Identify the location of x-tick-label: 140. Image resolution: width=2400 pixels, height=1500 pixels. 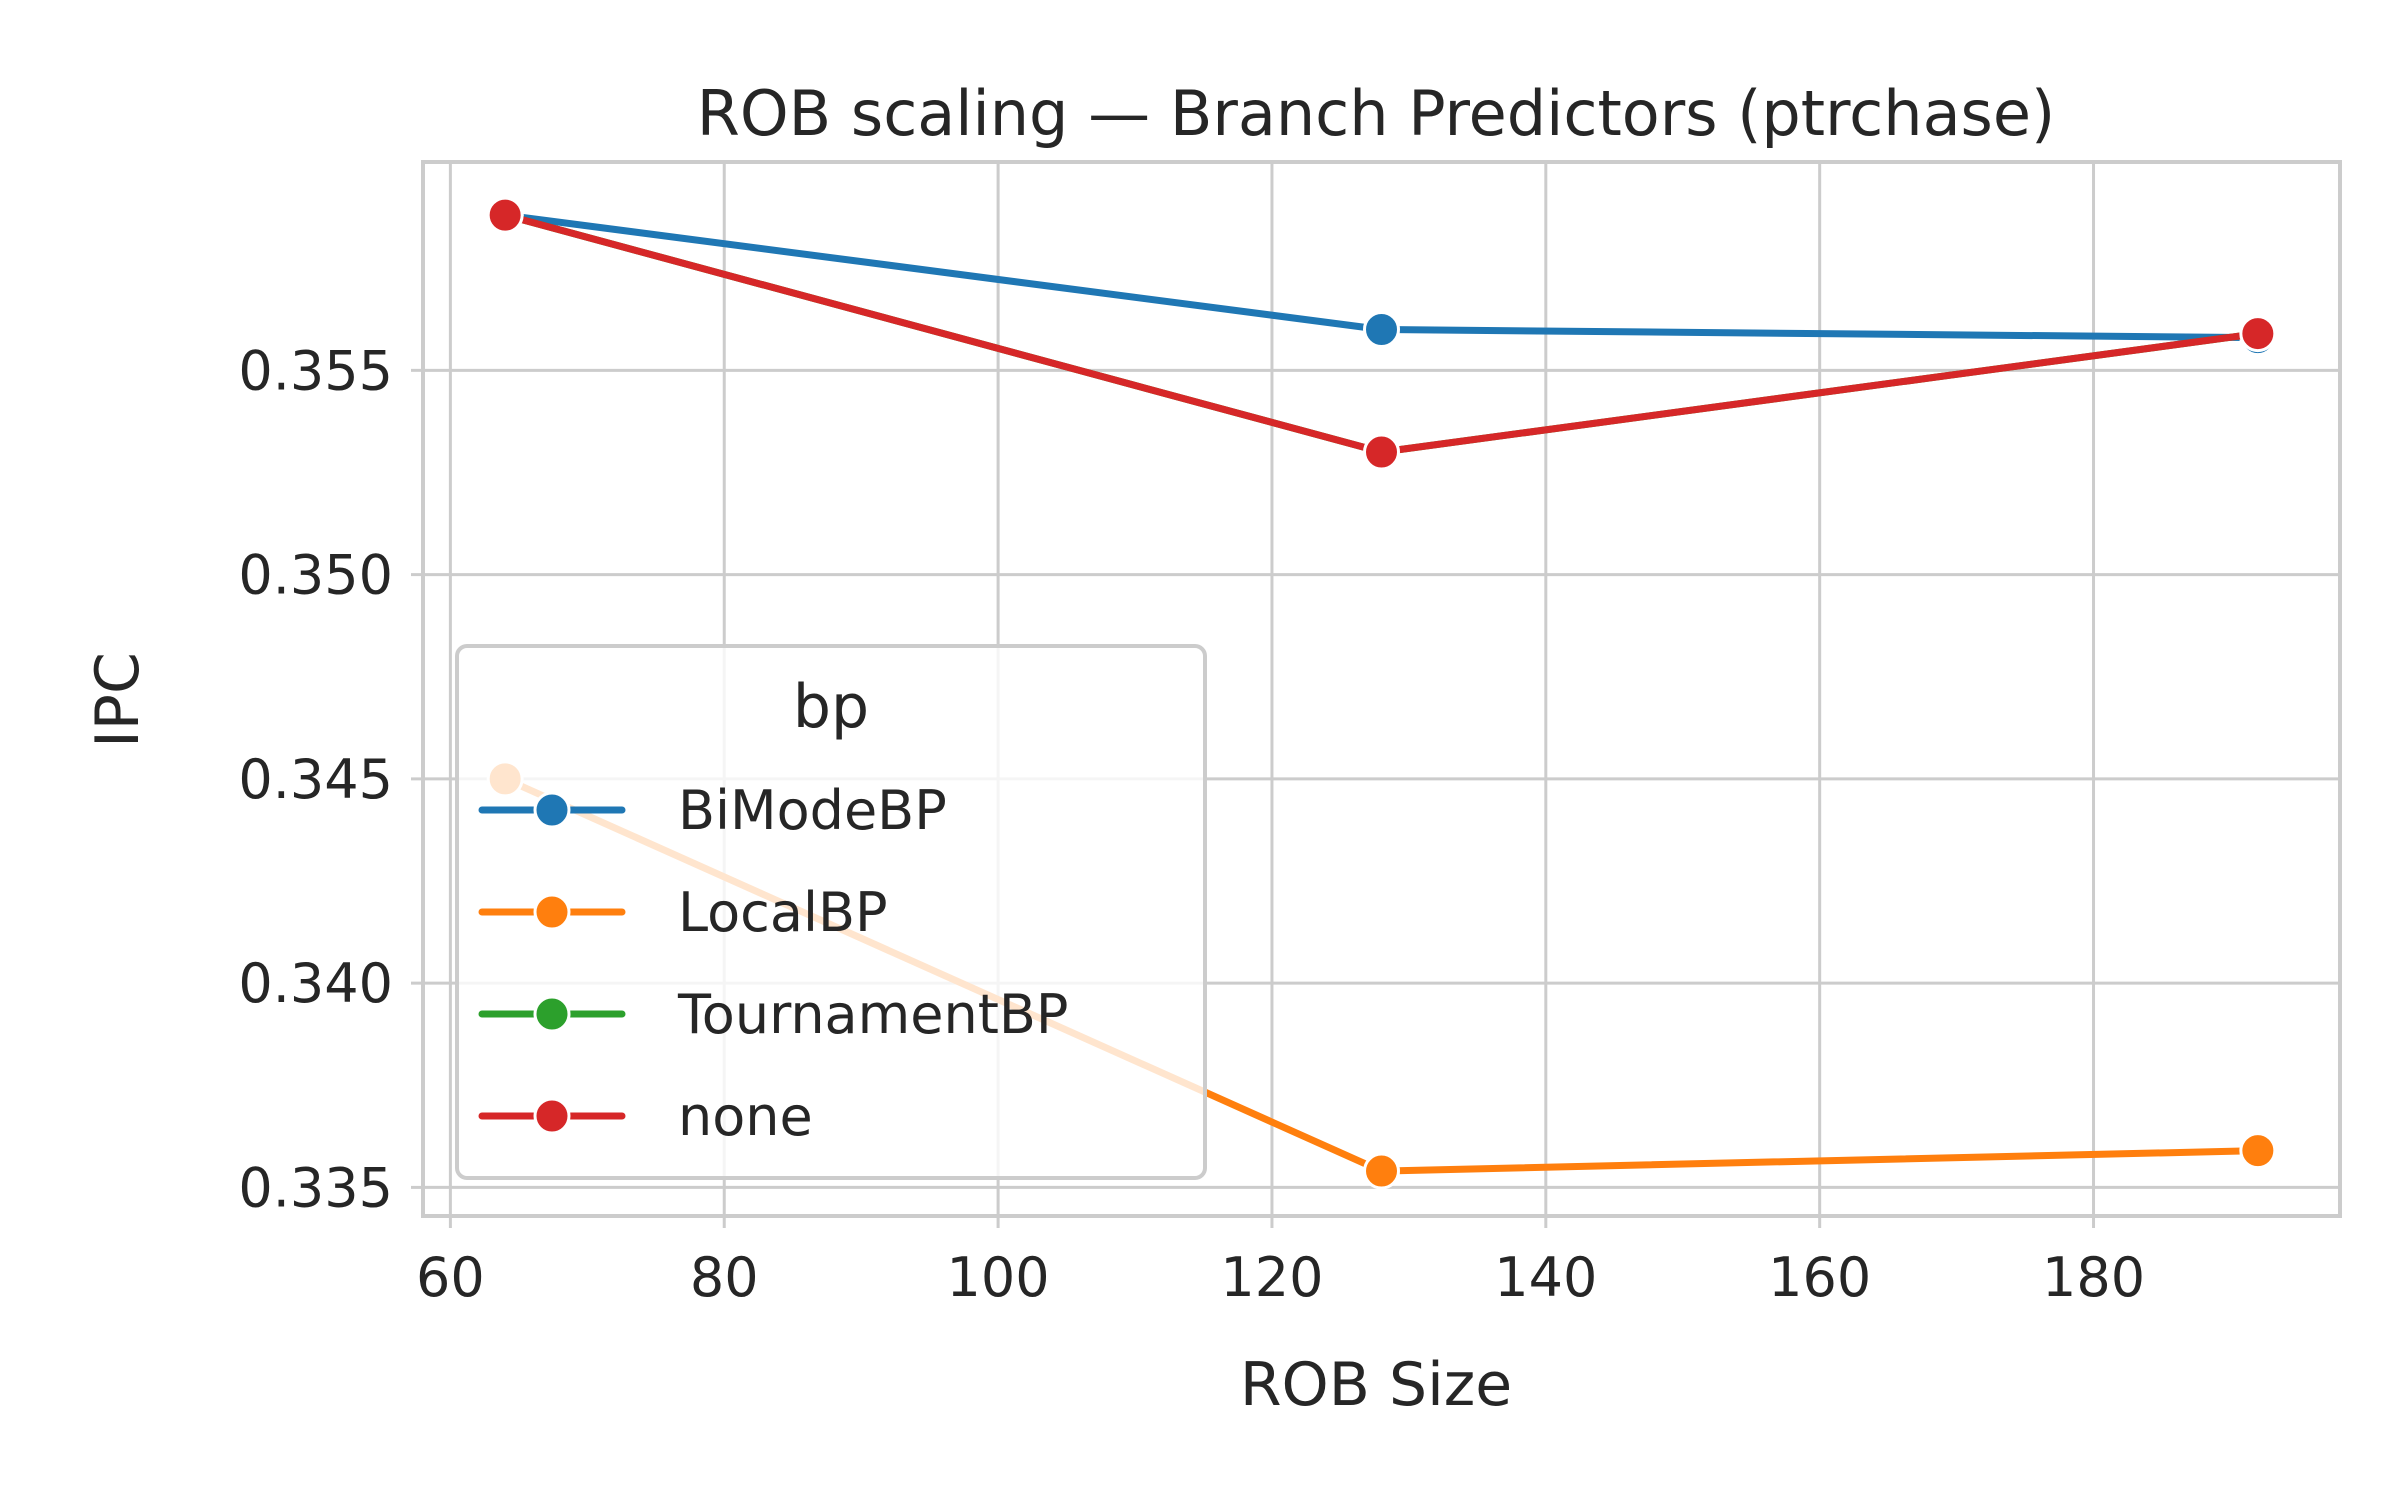
(1545, 1277).